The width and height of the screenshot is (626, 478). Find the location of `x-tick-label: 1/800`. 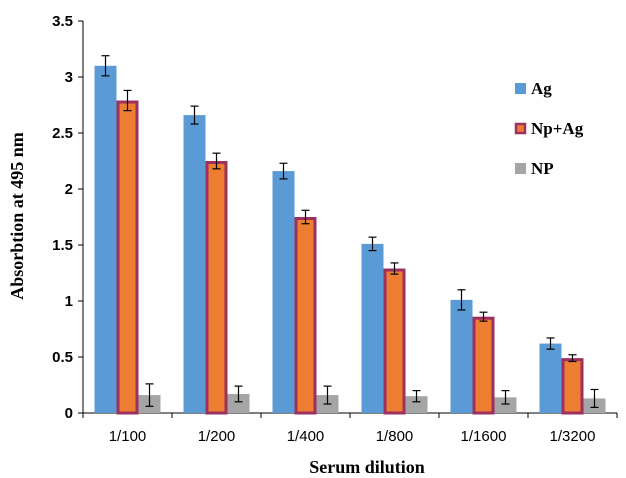

x-tick-label: 1/800 is located at coordinates (395, 436).